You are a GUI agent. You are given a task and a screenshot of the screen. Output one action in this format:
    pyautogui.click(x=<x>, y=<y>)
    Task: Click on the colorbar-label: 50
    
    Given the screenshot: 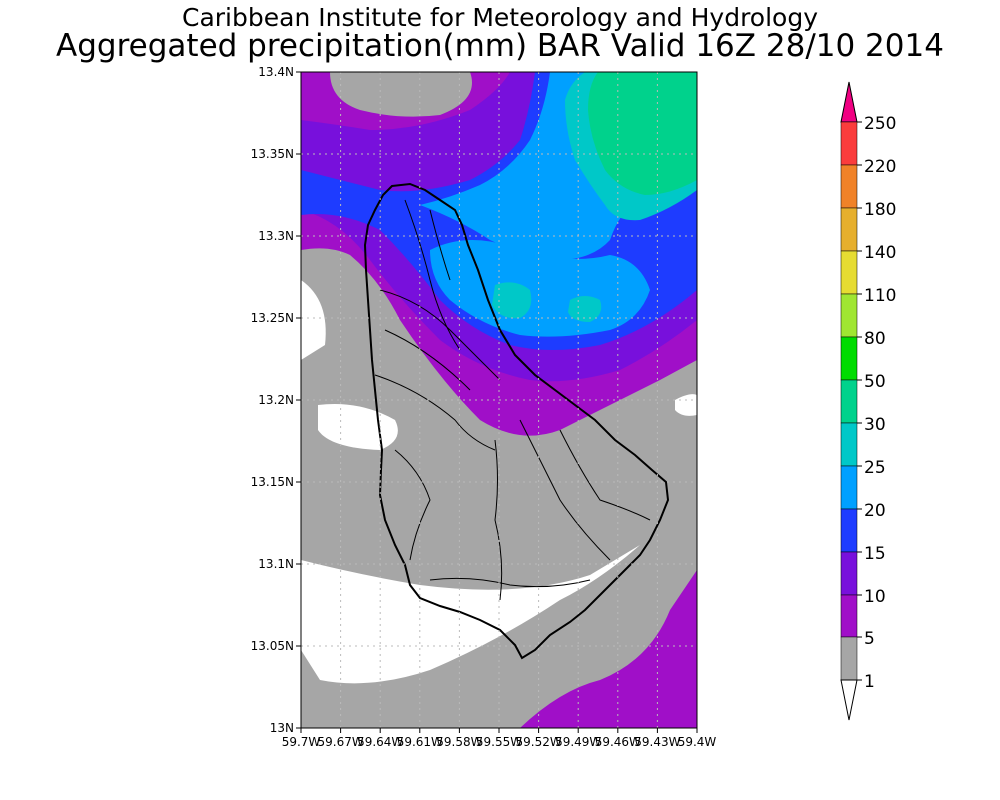 What is the action you would take?
    pyautogui.click(x=875, y=382)
    